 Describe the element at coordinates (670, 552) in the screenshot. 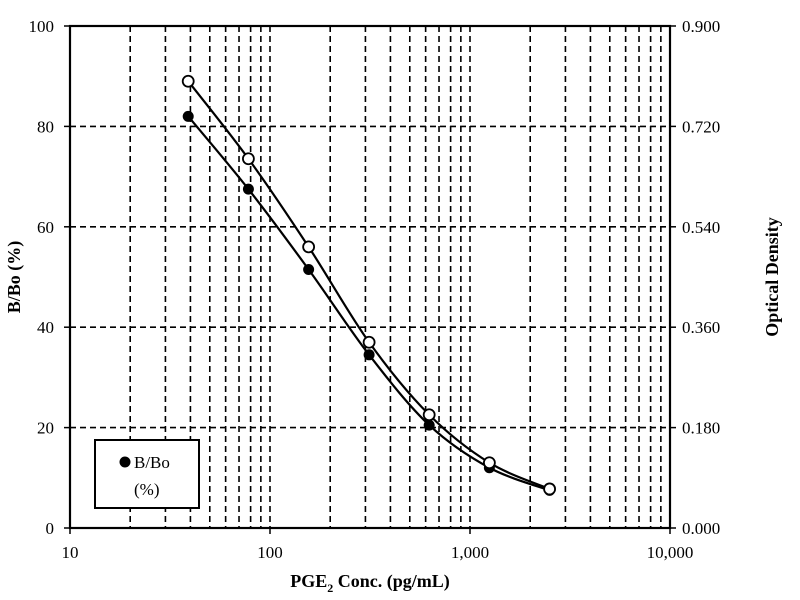

I see `x-tick-label: 10,000` at that location.